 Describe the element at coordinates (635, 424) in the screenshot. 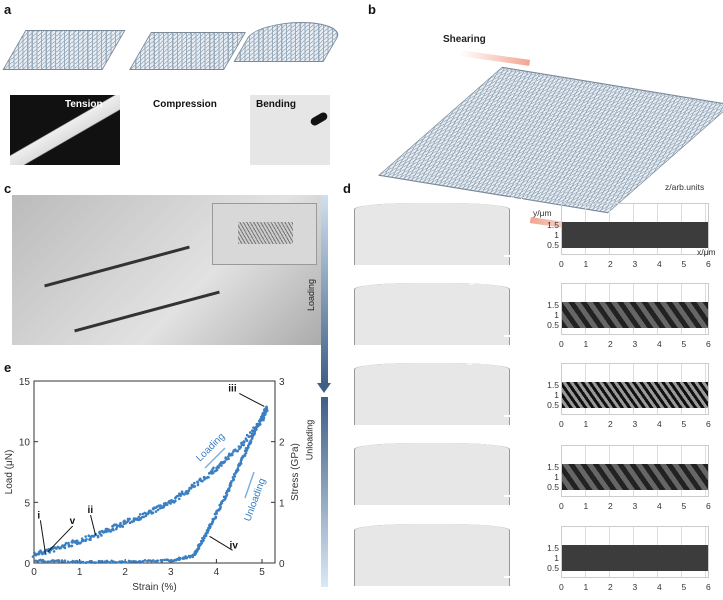

I see `x-tick-label: 3` at that location.